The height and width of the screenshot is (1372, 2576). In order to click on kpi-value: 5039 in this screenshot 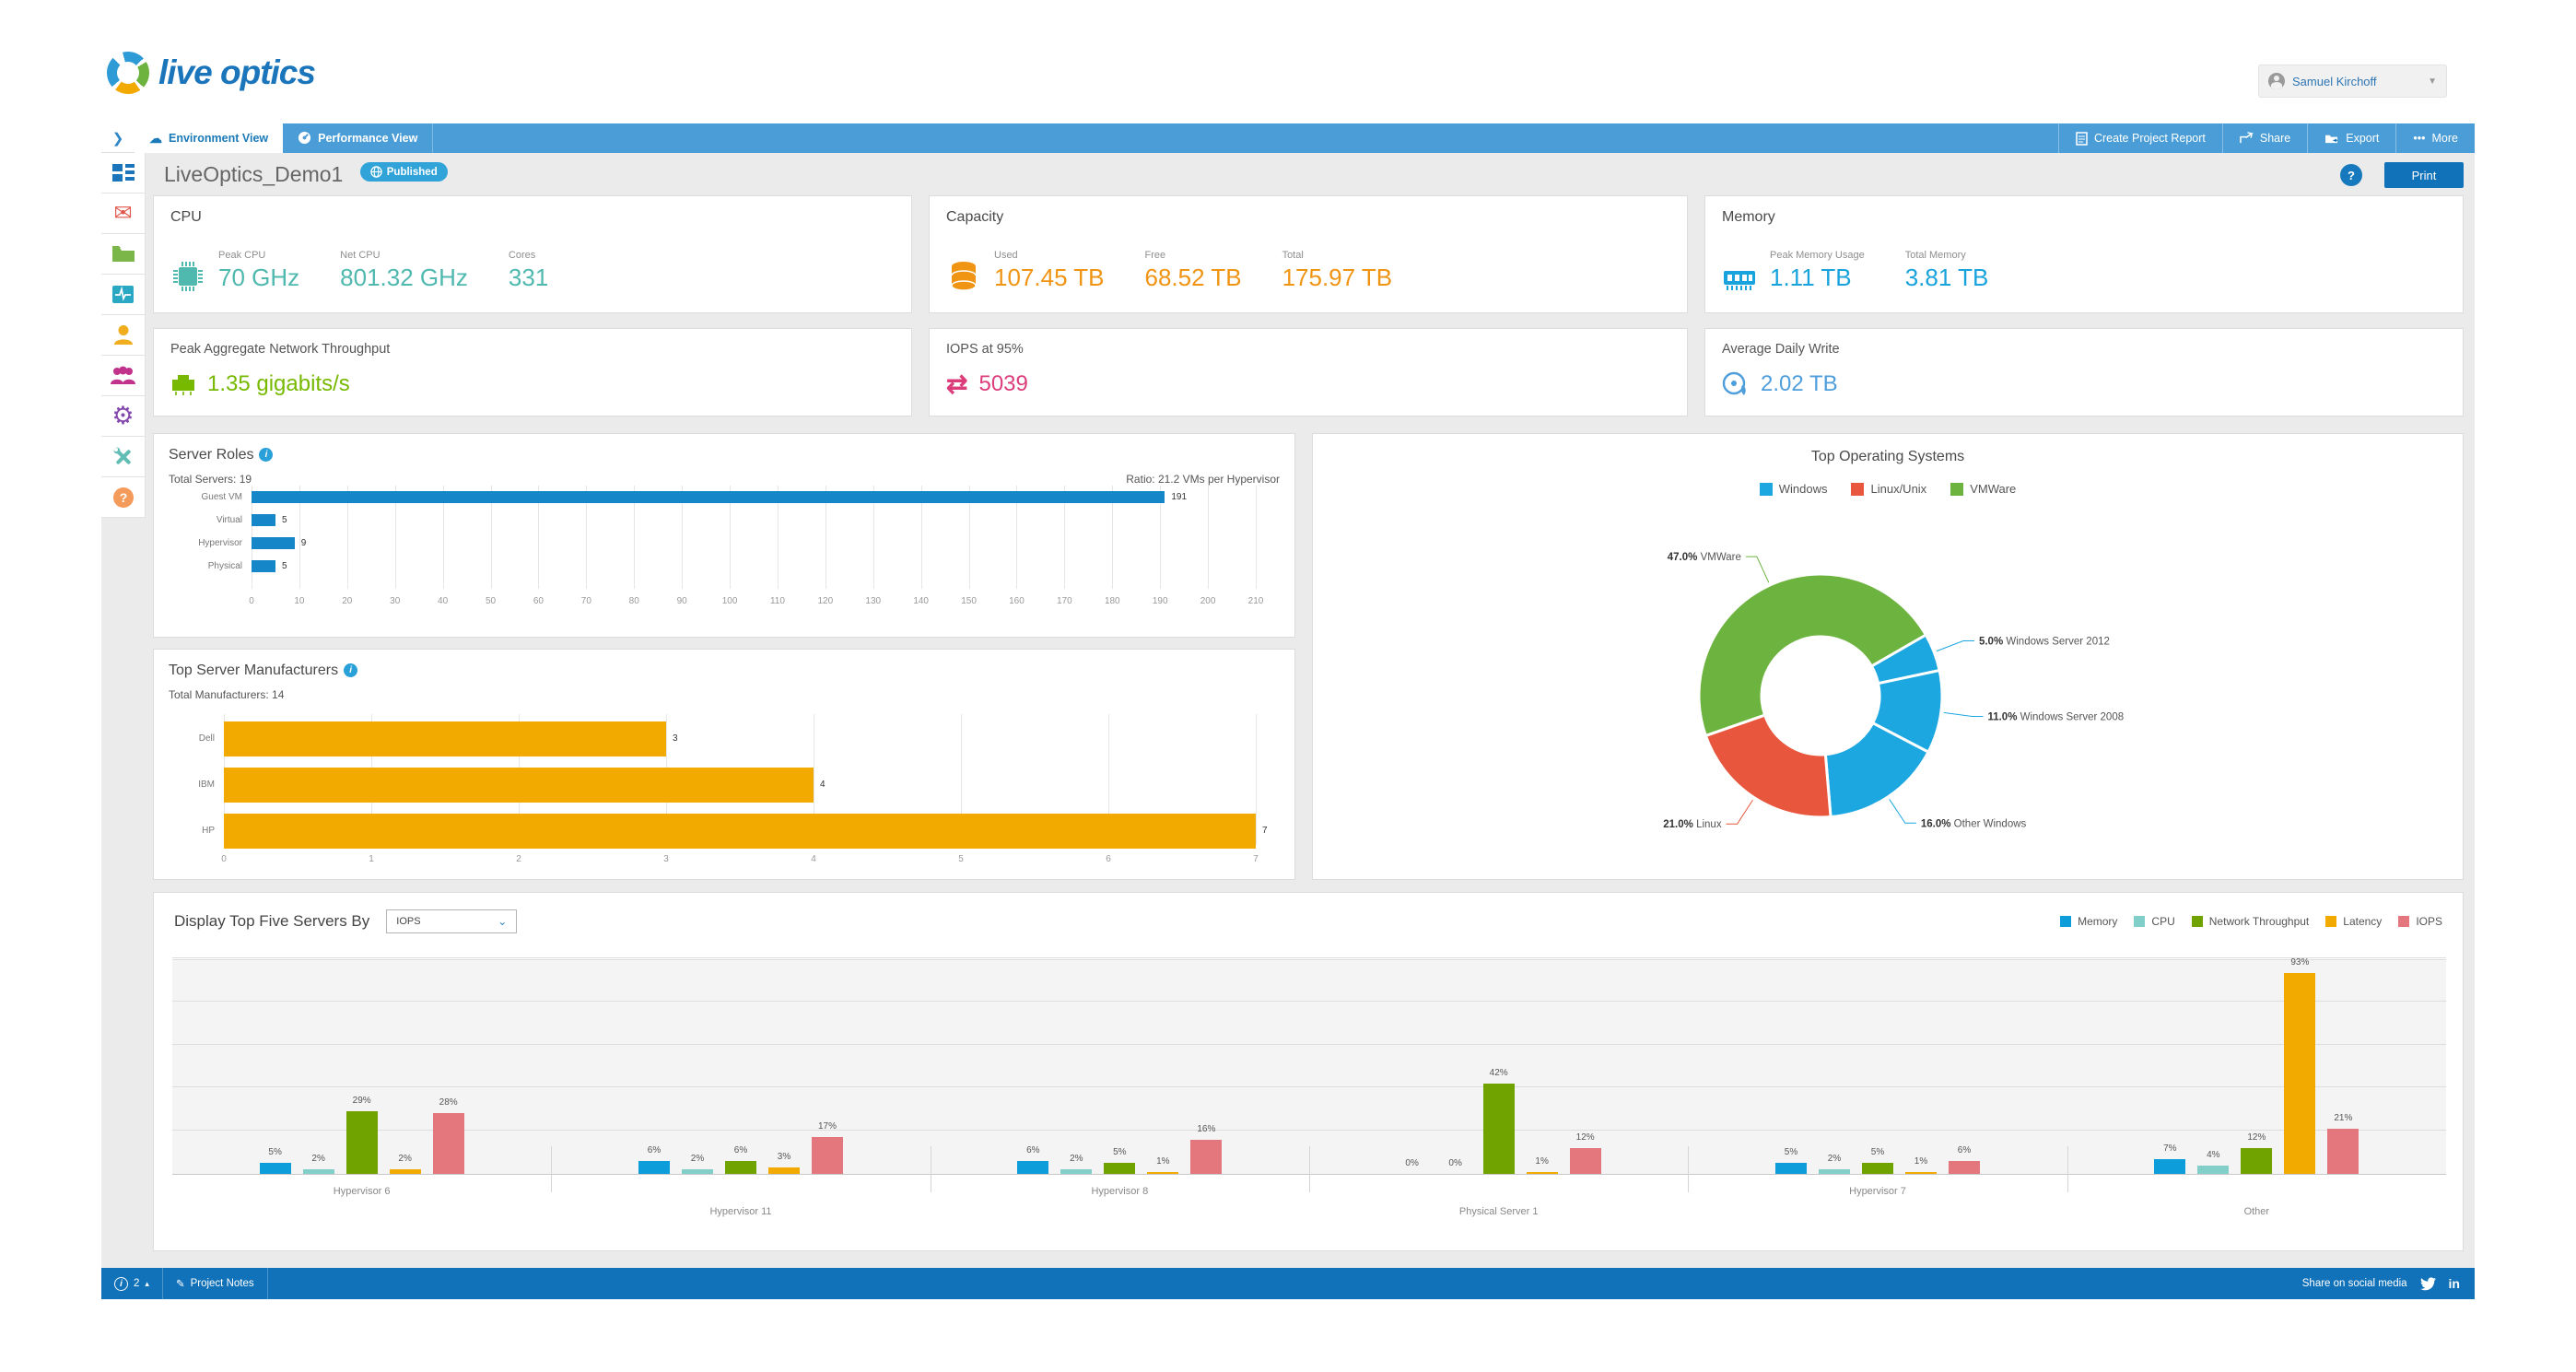, I will do `click(1003, 383)`.